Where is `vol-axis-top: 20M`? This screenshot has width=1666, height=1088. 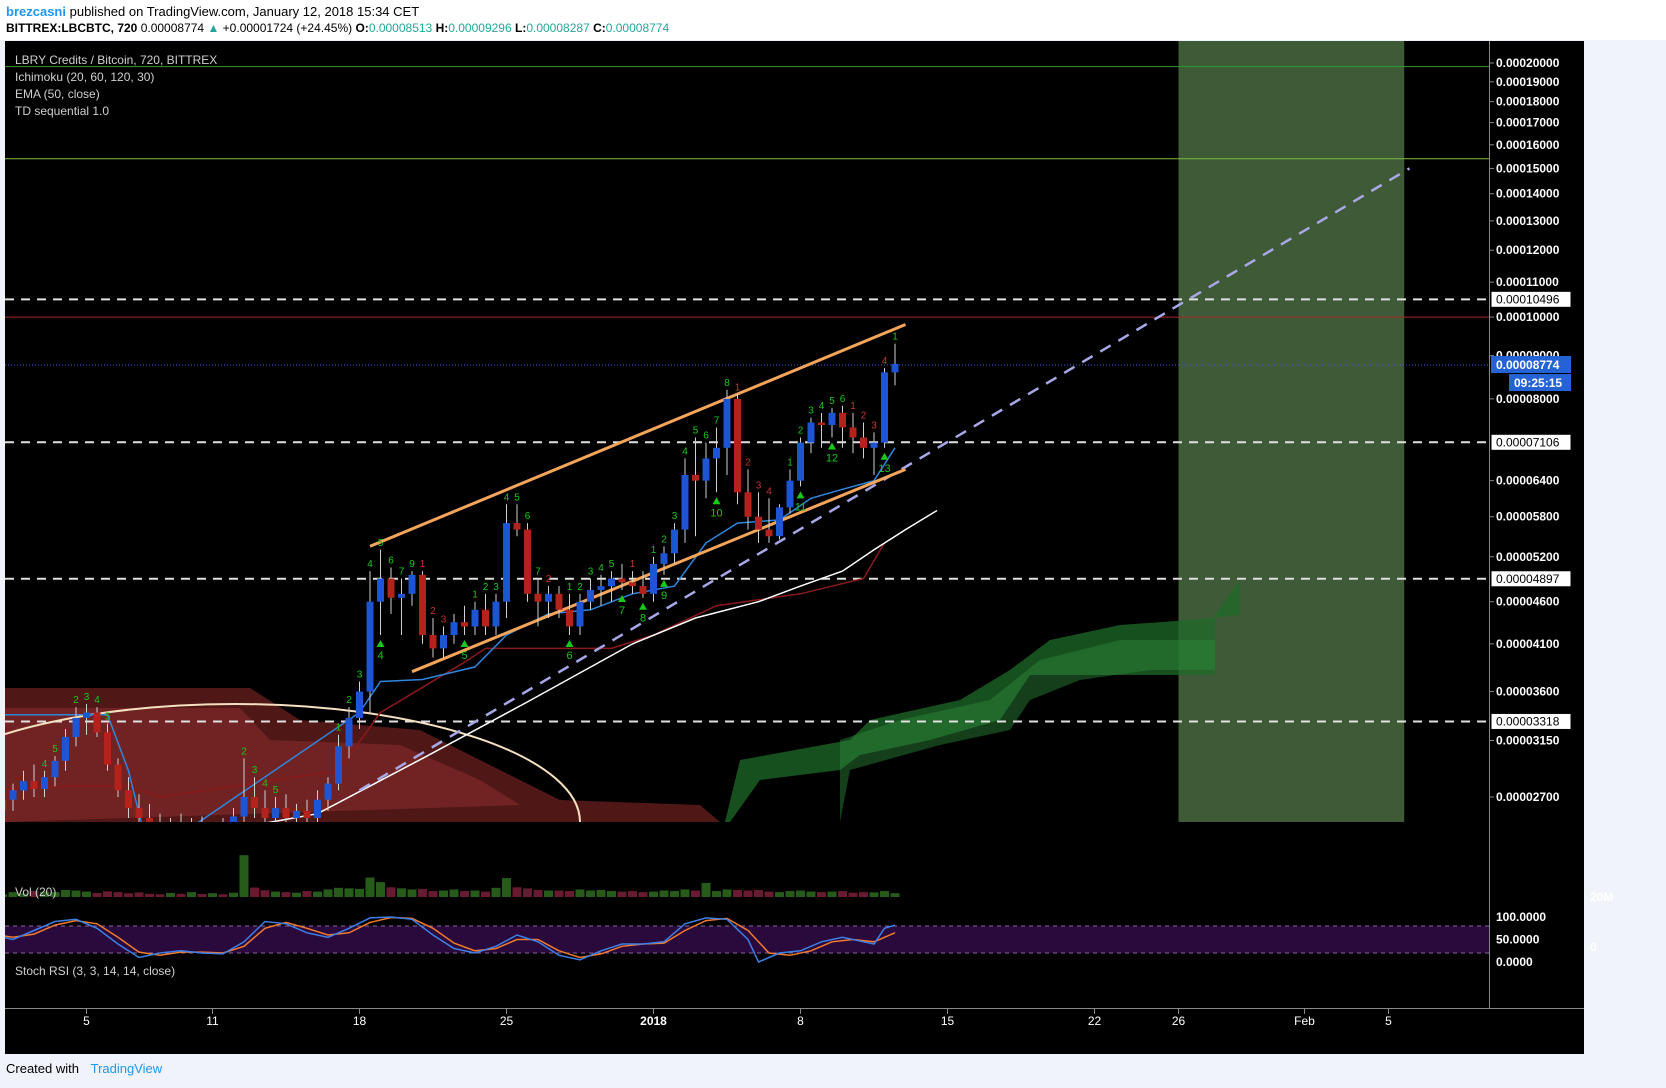 vol-axis-top: 20M is located at coordinates (1601, 897).